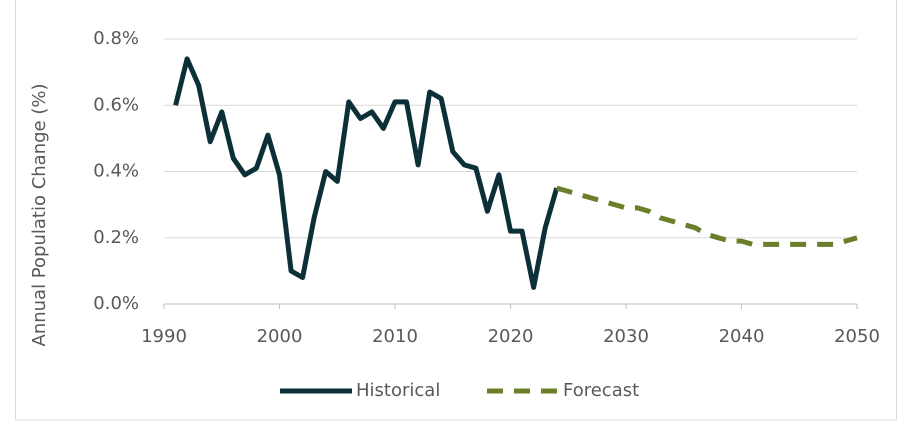  What do you see at coordinates (116, 38) in the screenshot?
I see `y-tick-label: 0.8%` at bounding box center [116, 38].